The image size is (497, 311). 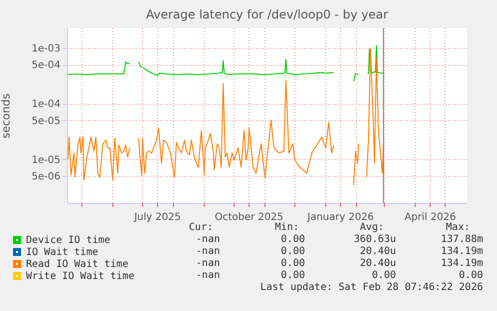 What do you see at coordinates (372, 228) in the screenshot?
I see `text: Avg:` at bounding box center [372, 228].